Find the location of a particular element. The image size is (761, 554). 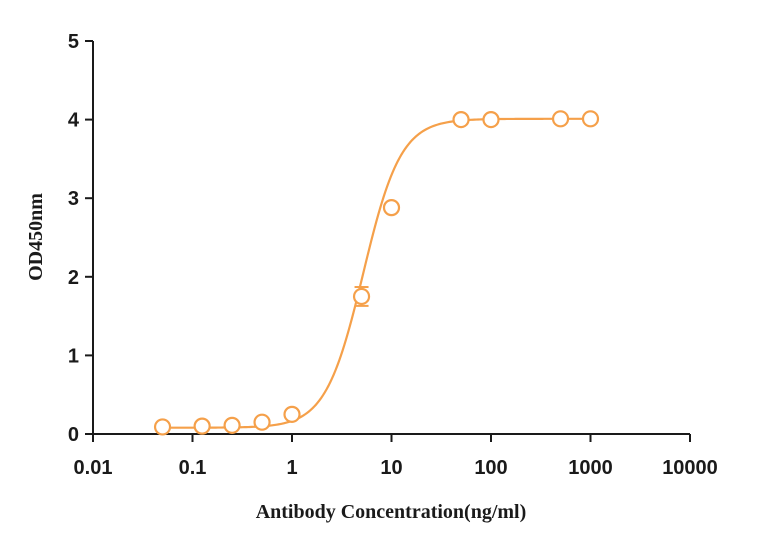

y-tick-label: 0 is located at coordinates (73, 435).